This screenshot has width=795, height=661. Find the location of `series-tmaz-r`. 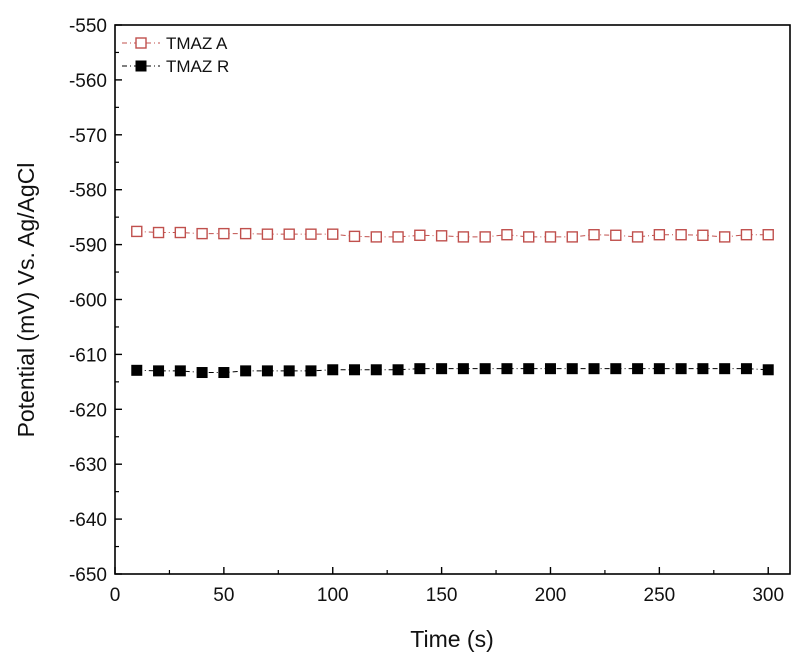

series-tmaz-r is located at coordinates (452, 371).